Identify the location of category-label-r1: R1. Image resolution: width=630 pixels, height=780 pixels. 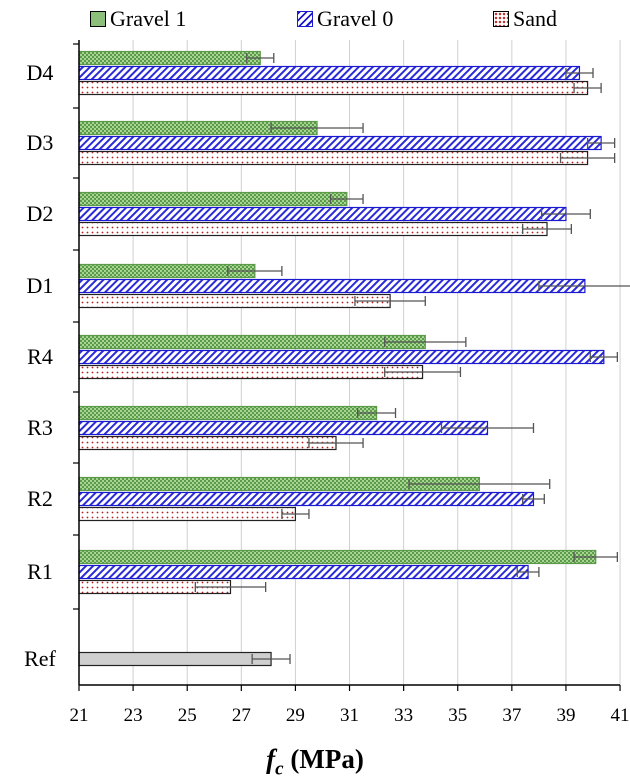
(40, 571).